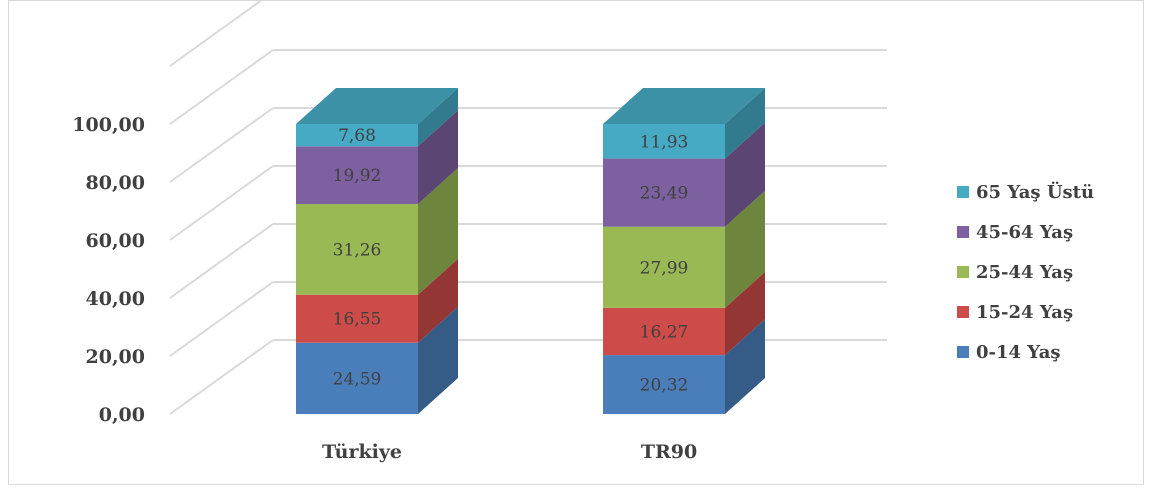 The height and width of the screenshot is (488, 1152). I want to click on legend-label: 45-64 Yaş, so click(1024, 232).